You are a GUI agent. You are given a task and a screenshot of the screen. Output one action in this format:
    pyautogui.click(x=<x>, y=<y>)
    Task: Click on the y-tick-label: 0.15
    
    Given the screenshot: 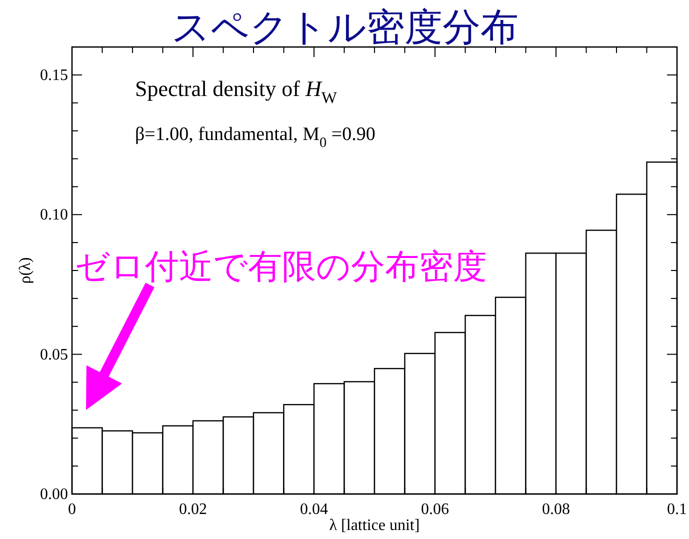 What is the action you would take?
    pyautogui.click(x=54, y=75)
    